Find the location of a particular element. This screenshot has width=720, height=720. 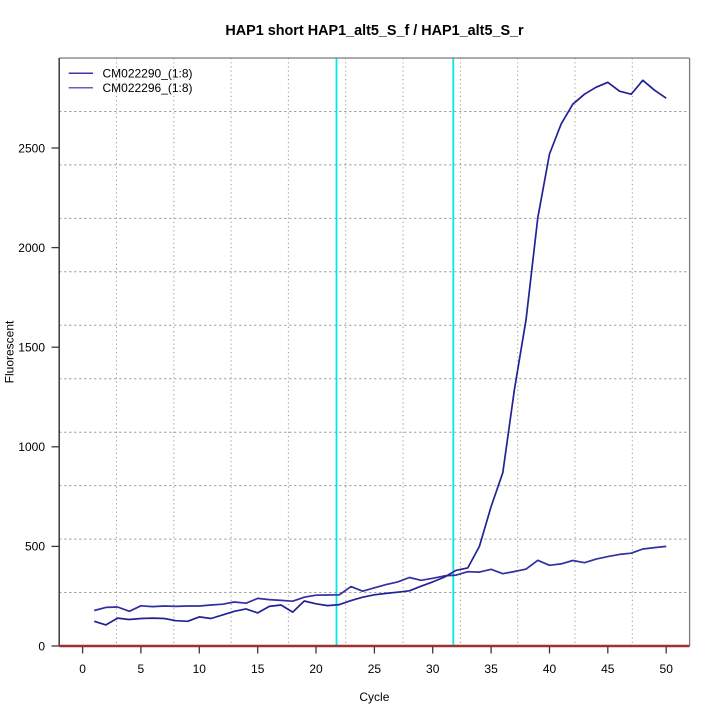

svg-text: Fluorescent is located at coordinates (9, 351).